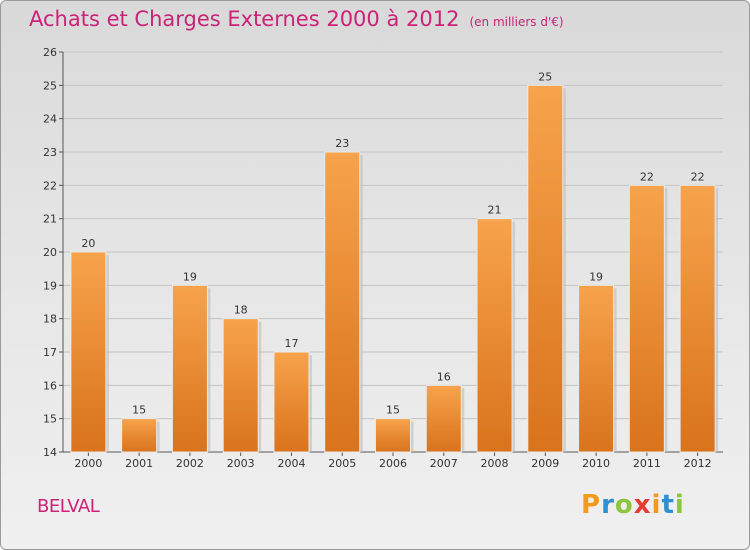  I want to click on x-tick-label: 2002, so click(190, 463).